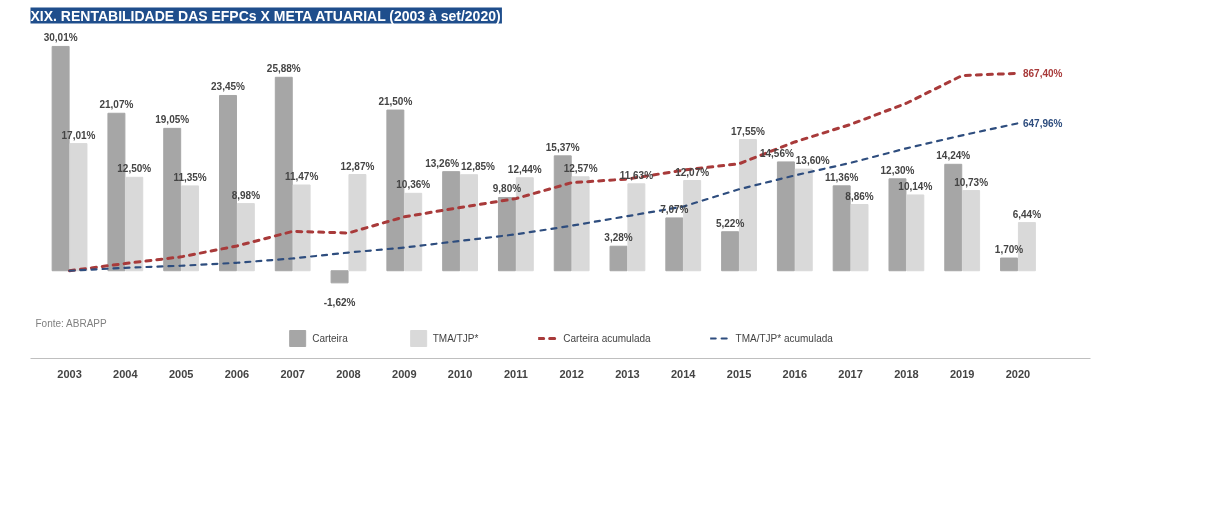 The image size is (1223, 520). I want to click on data-label: 13,60%, so click(812, 161).